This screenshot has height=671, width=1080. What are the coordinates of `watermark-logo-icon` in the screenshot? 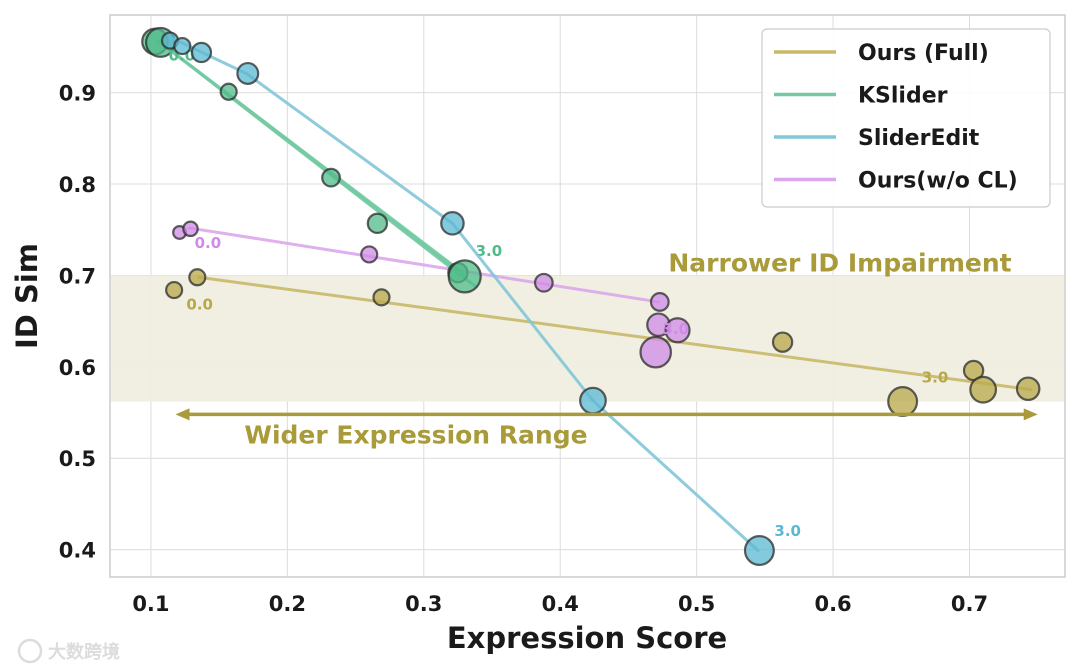 It's located at (30, 651).